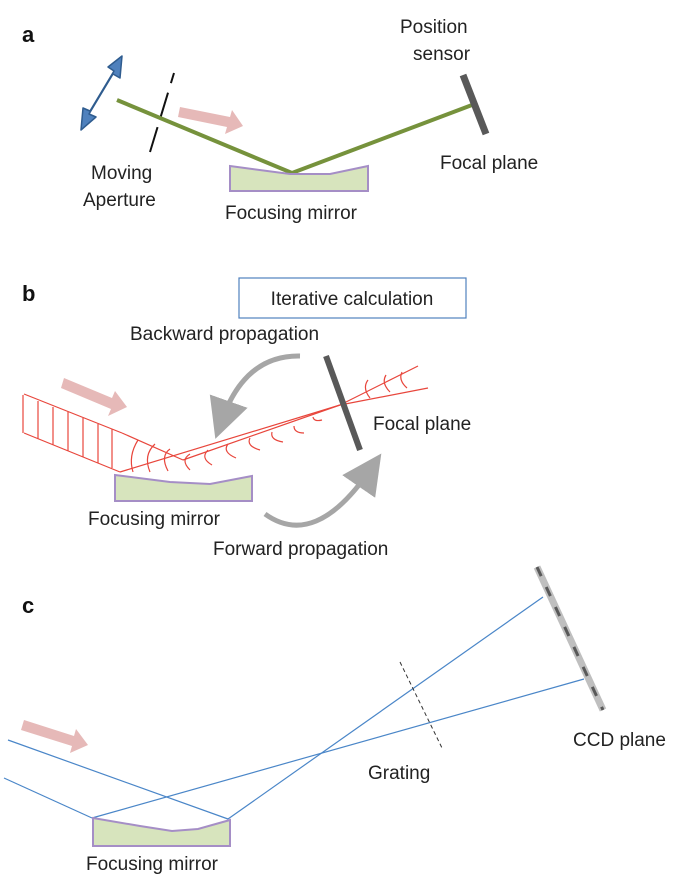 The height and width of the screenshot is (885, 675). What do you see at coordinates (474, 104) in the screenshot?
I see `position-sensor` at bounding box center [474, 104].